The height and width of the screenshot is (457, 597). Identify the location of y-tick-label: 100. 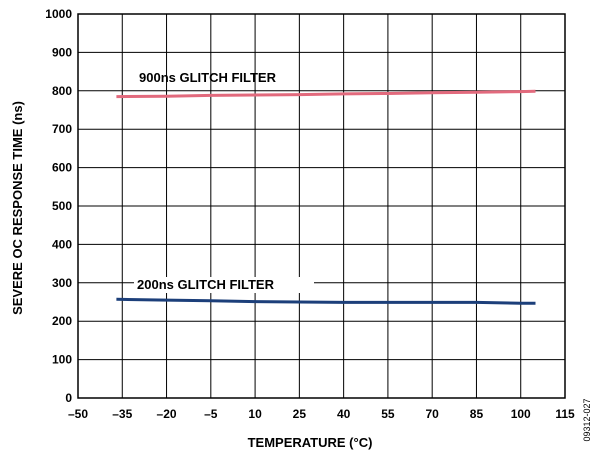
(62, 360).